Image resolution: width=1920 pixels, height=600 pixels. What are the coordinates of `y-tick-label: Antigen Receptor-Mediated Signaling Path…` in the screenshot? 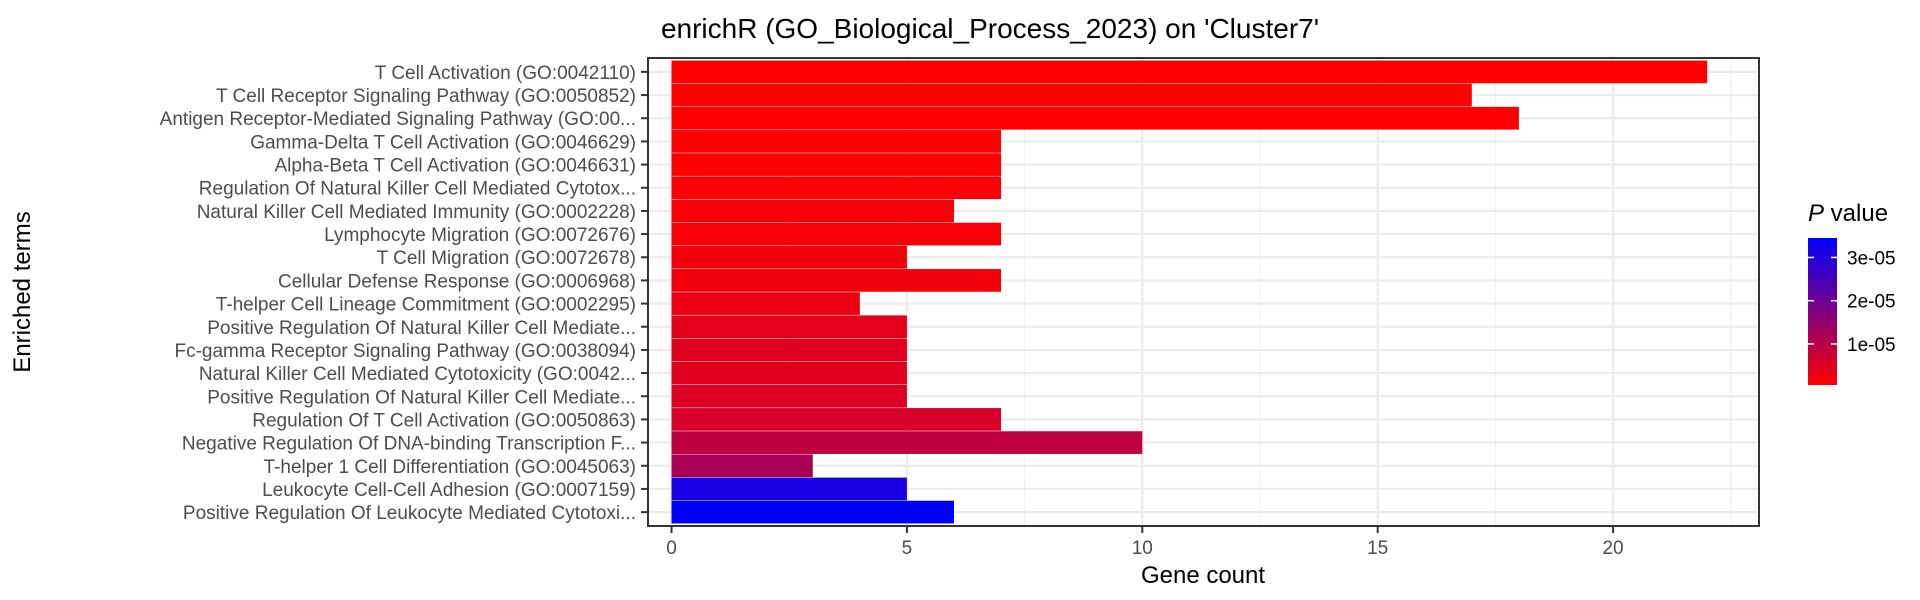 It's located at (398, 119).